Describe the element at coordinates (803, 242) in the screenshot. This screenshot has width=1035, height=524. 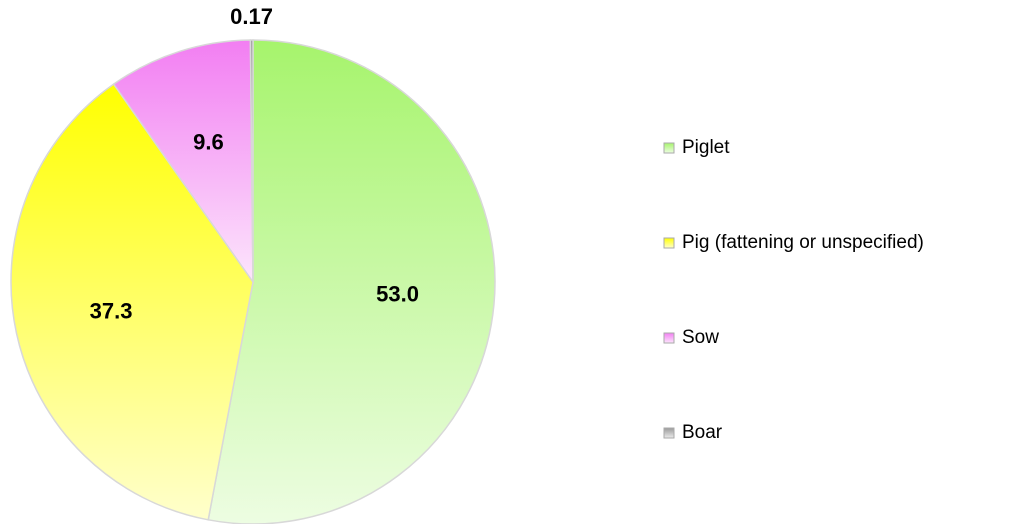
I see `legend-label: Pig (fattening or unspecified)` at that location.